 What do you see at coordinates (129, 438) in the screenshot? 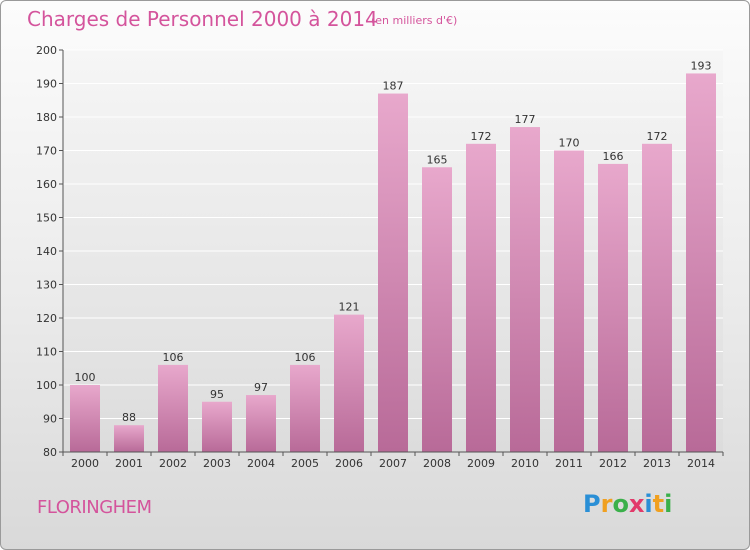
I see `bar-2001` at bounding box center [129, 438].